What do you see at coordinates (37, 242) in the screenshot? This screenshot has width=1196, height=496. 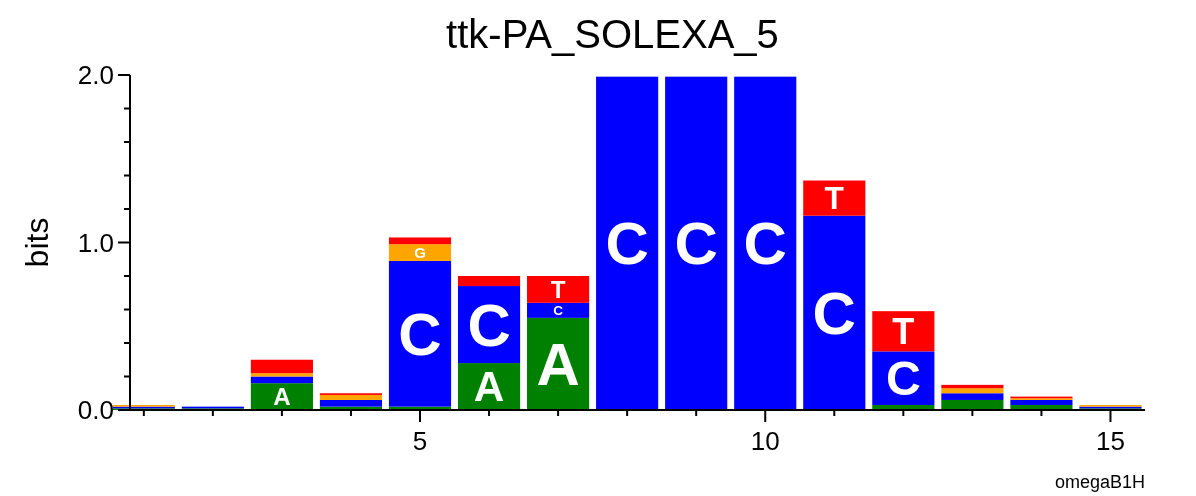 I see `y-axis-title: bits` at bounding box center [37, 242].